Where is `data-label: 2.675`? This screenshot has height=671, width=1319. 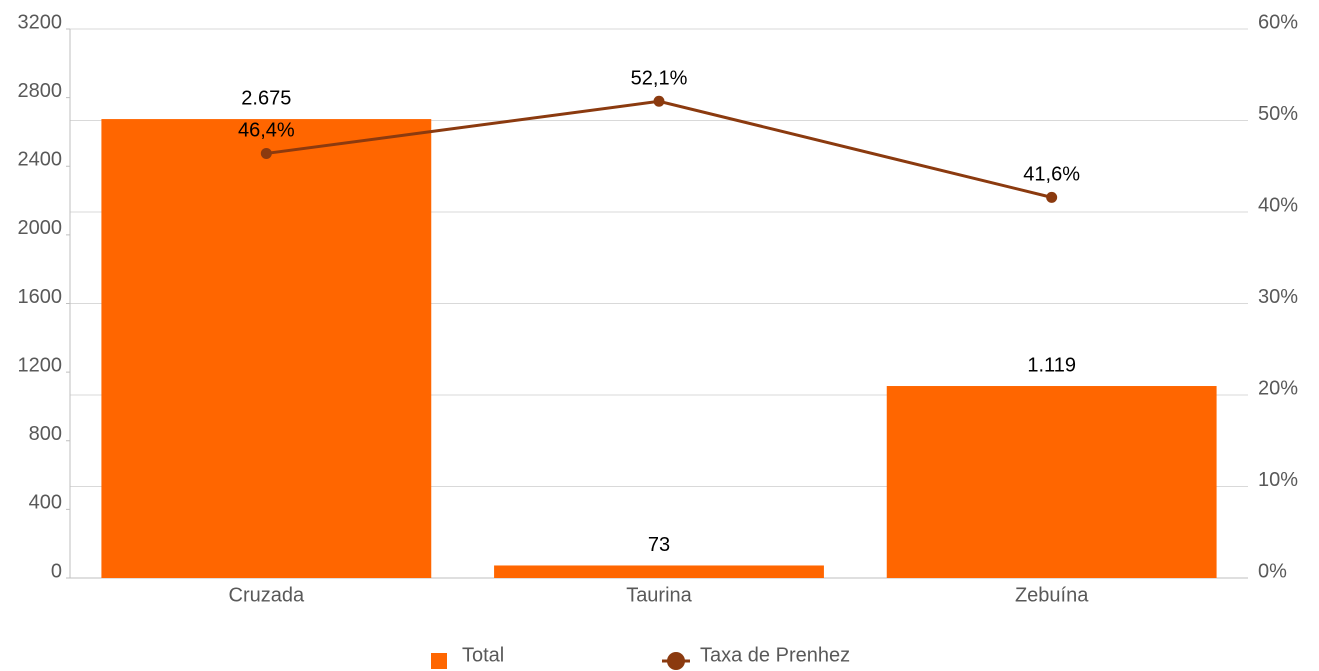 data-label: 2.675 is located at coordinates (266, 98).